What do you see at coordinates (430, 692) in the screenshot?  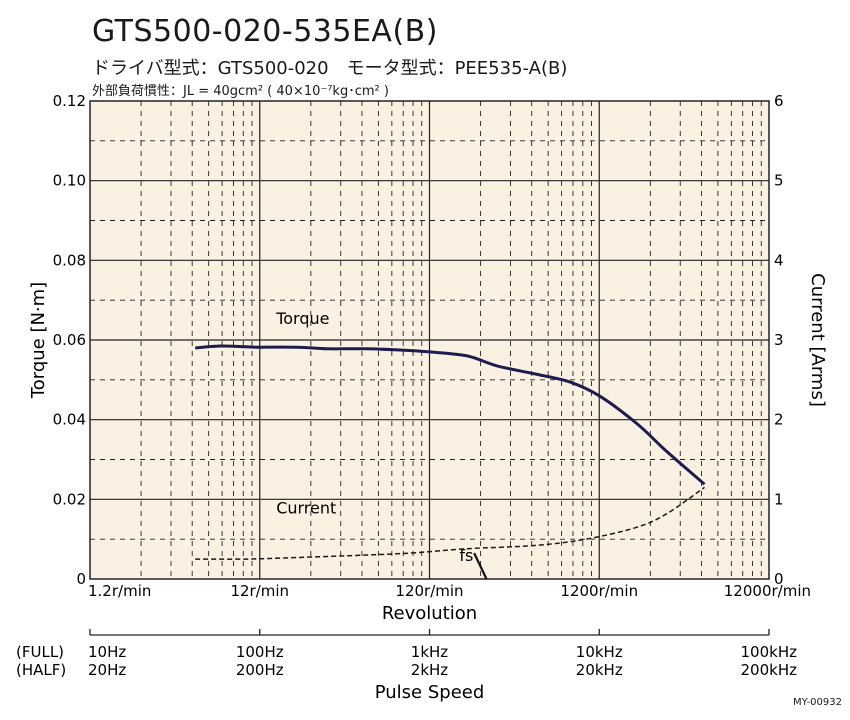 I see `pulse-speed-title: Pulse Speed` at bounding box center [430, 692].